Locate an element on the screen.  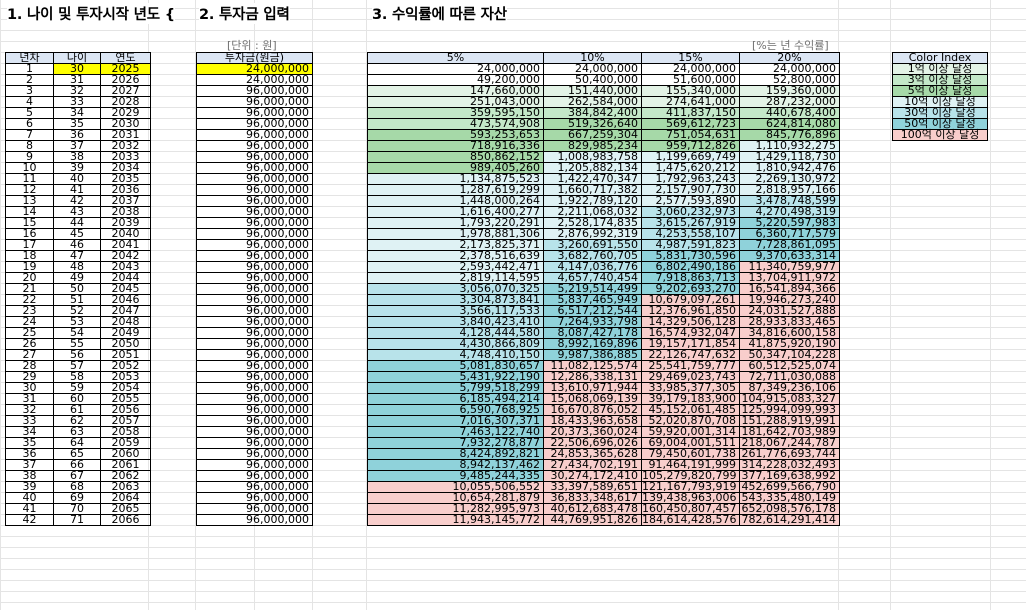
asset-value-cell: 12,286,338,131 is located at coordinates (592, 377).